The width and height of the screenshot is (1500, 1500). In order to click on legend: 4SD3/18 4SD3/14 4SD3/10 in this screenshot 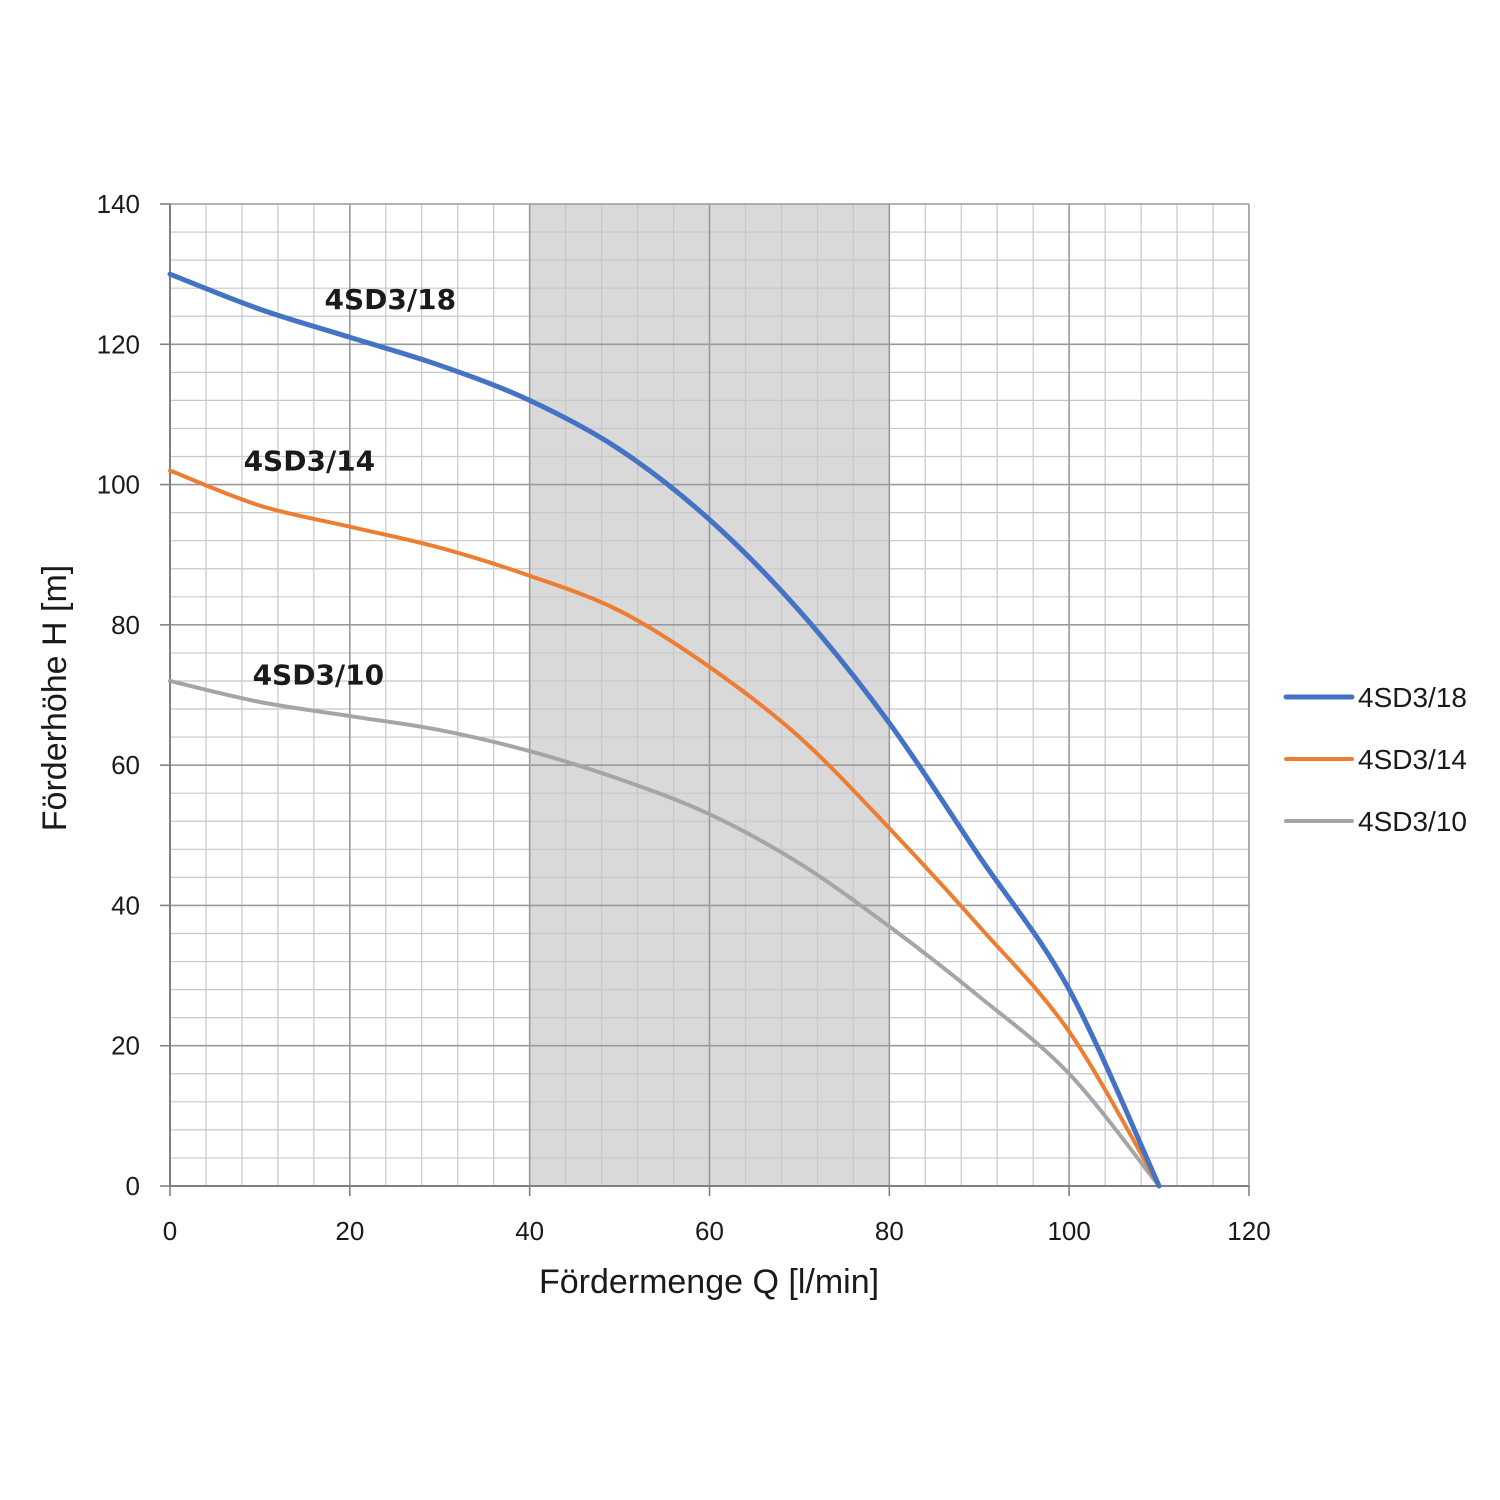, I will do `click(1375, 759)`.